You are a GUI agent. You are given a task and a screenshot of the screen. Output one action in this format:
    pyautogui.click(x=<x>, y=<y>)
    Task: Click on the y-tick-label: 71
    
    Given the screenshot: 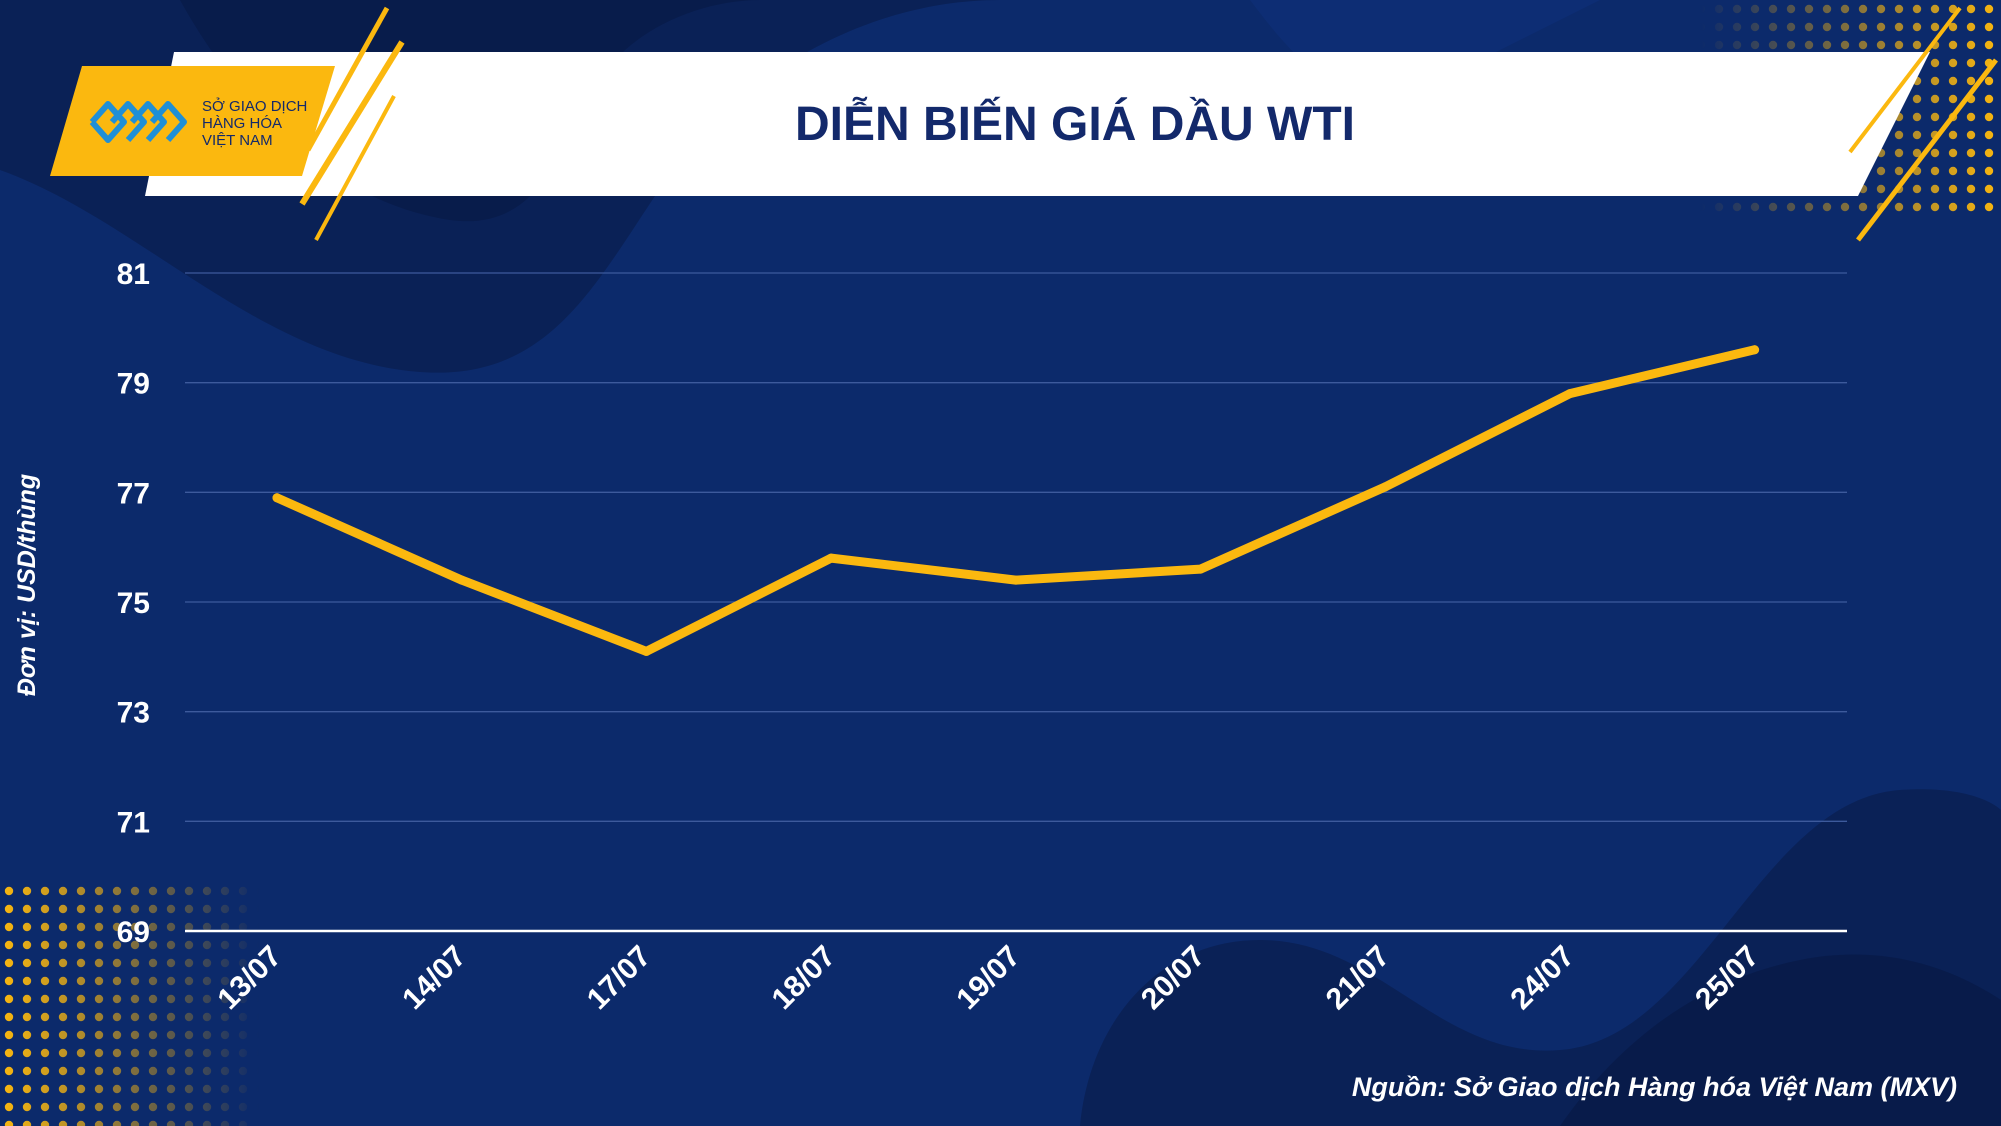 What is the action you would take?
    pyautogui.click(x=133, y=822)
    